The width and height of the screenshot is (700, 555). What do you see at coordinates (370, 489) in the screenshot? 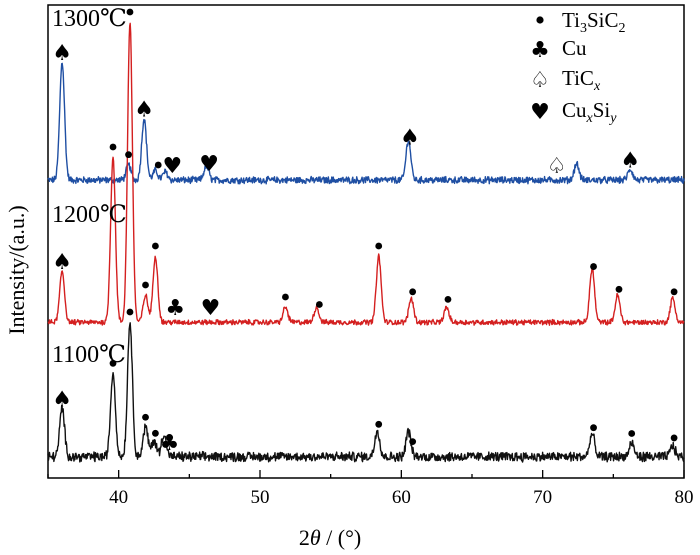
I see `x-axis-ticks: 40 50 60 70 80` at bounding box center [370, 489].